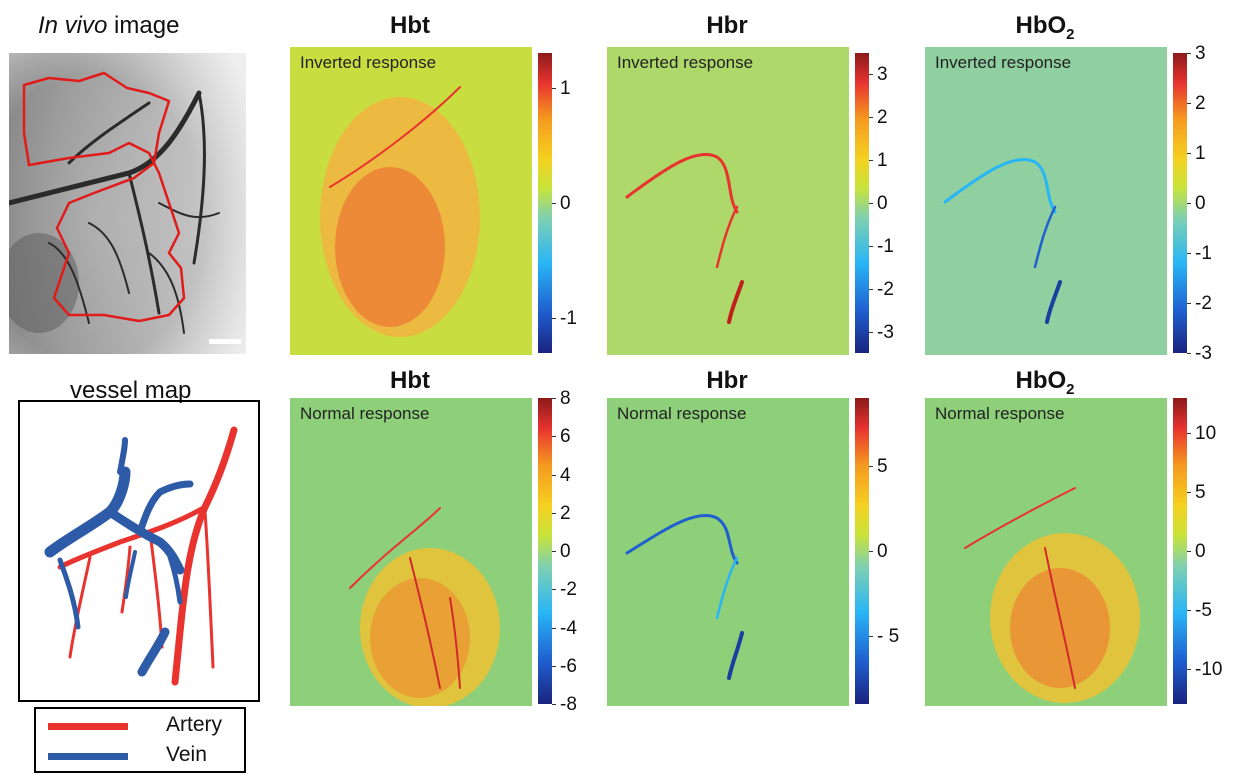  Describe the element at coordinates (1046, 201) in the screenshot. I see `heatmap-0-2: Inverted response` at that location.